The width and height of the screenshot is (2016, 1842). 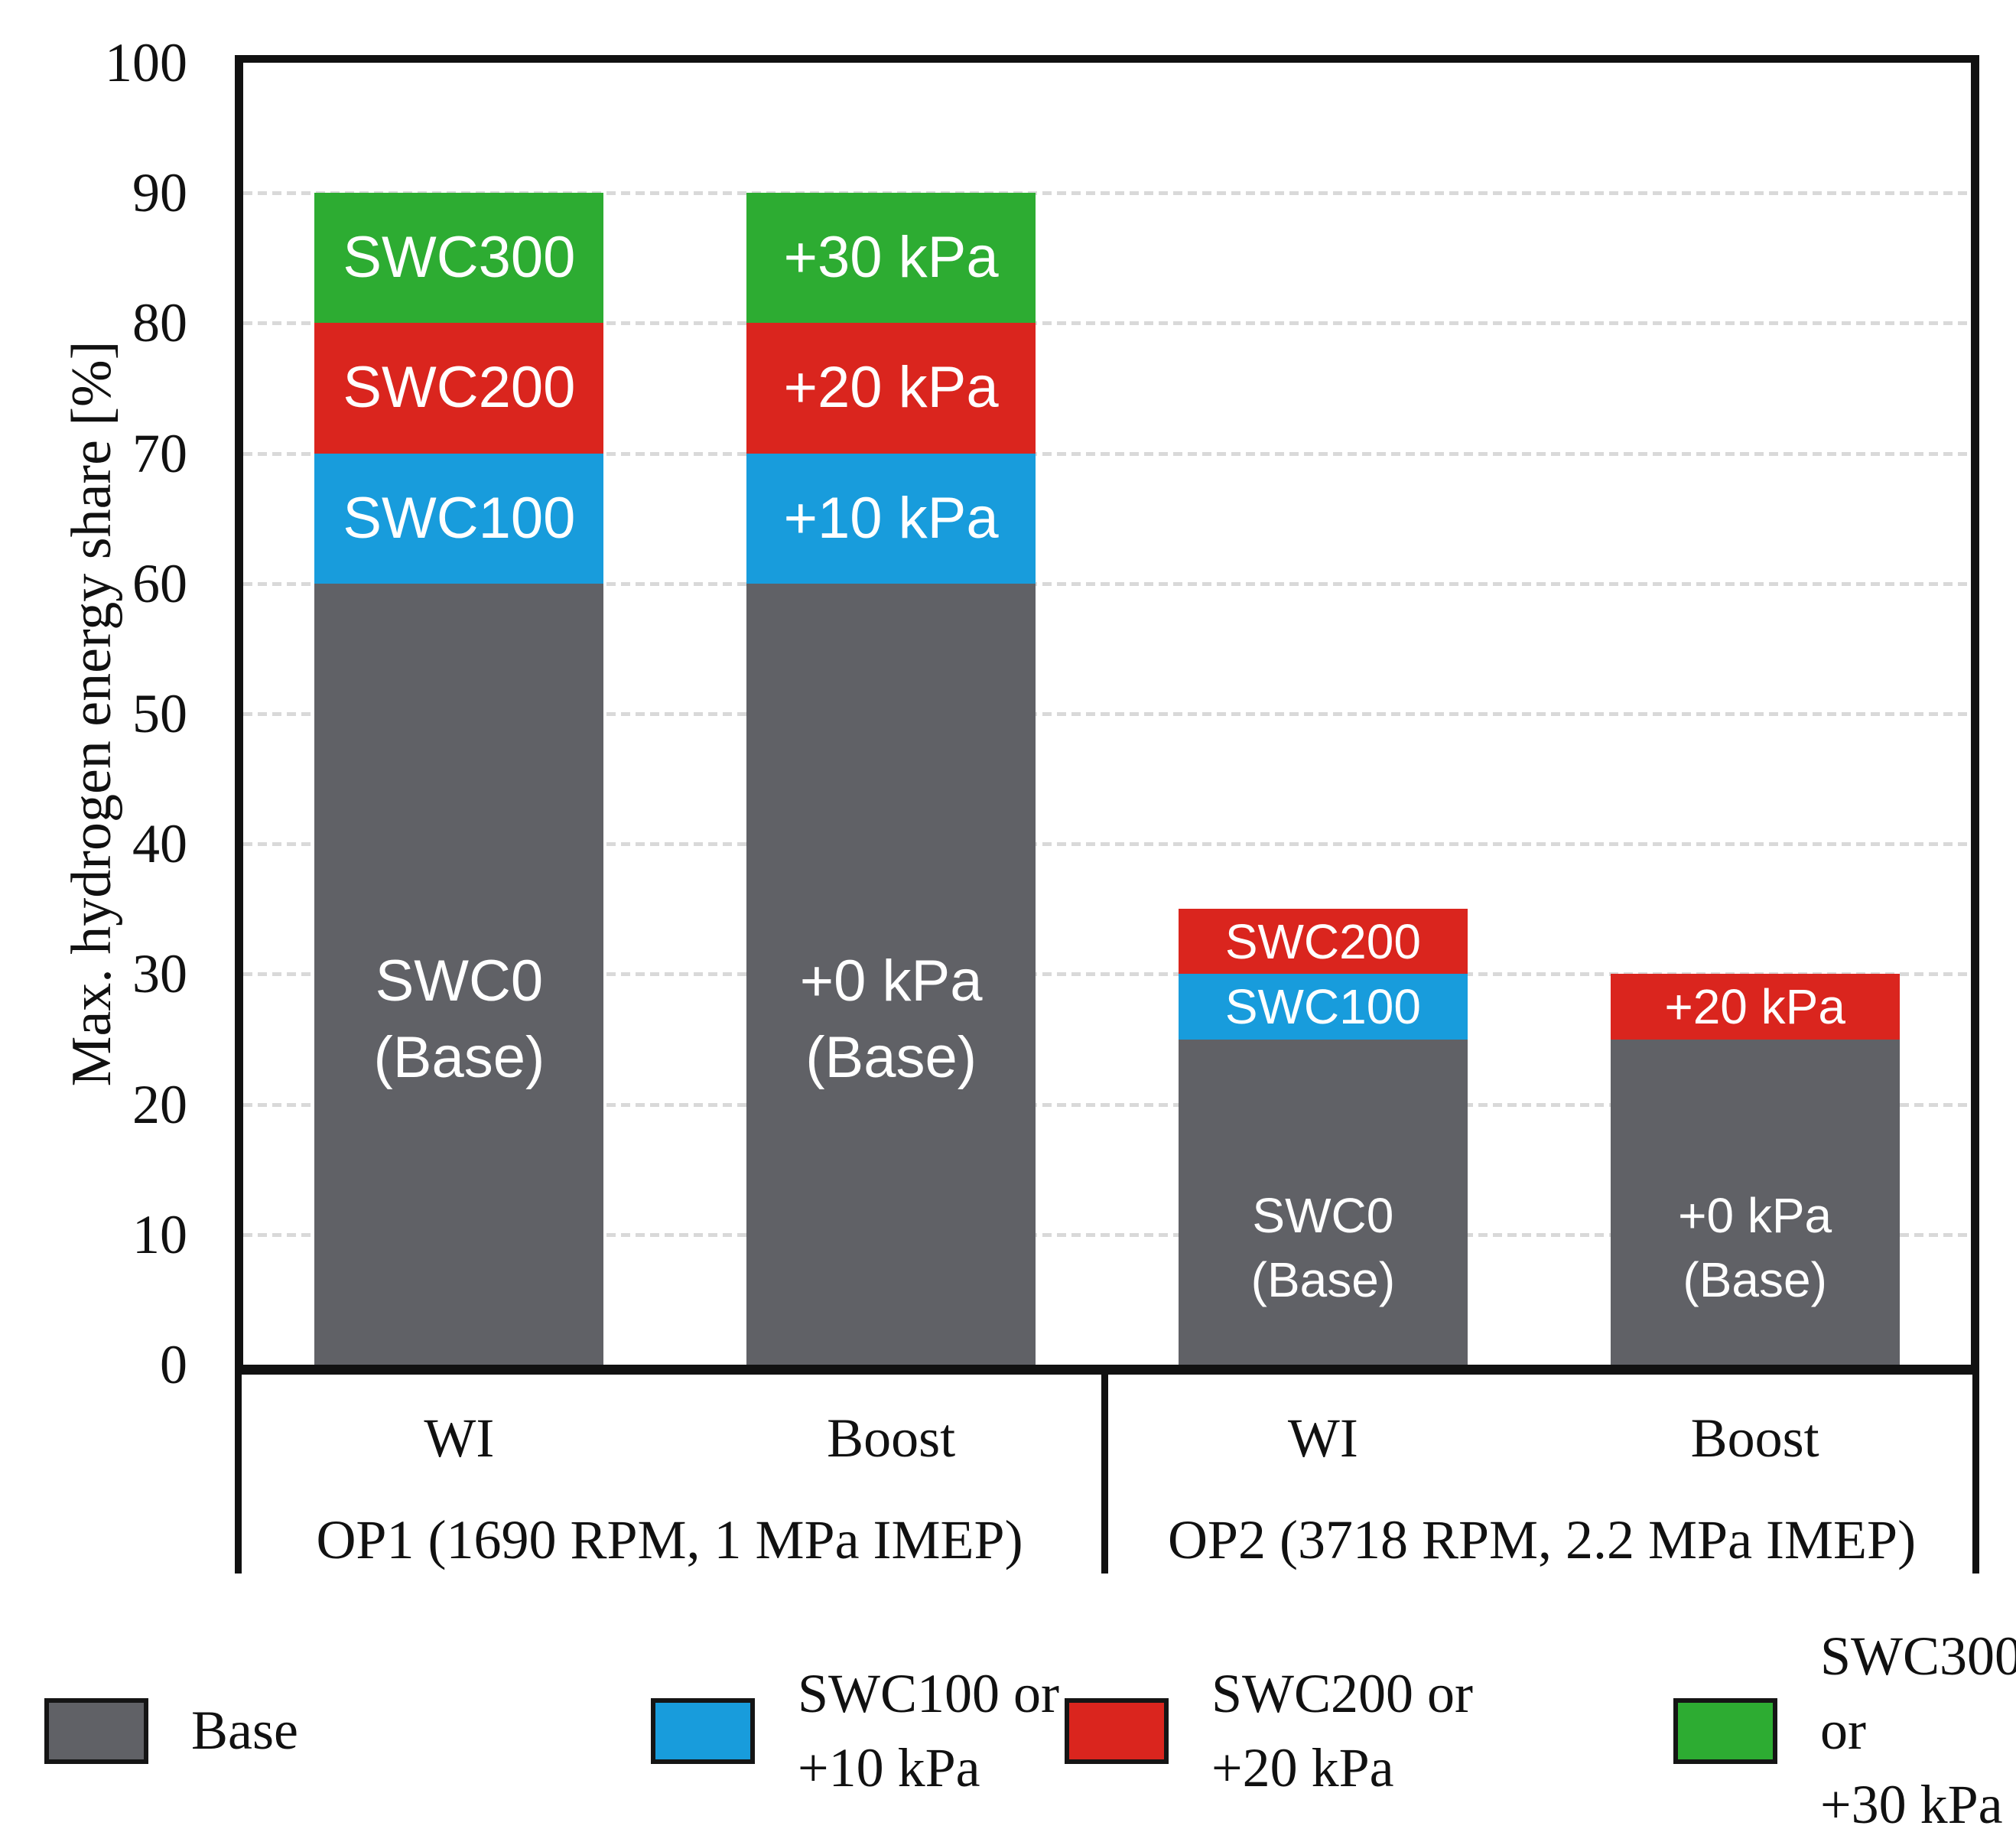 I want to click on legend-item-swc300: SWC300 or +30 kPa, so click(x=1844, y=1730).